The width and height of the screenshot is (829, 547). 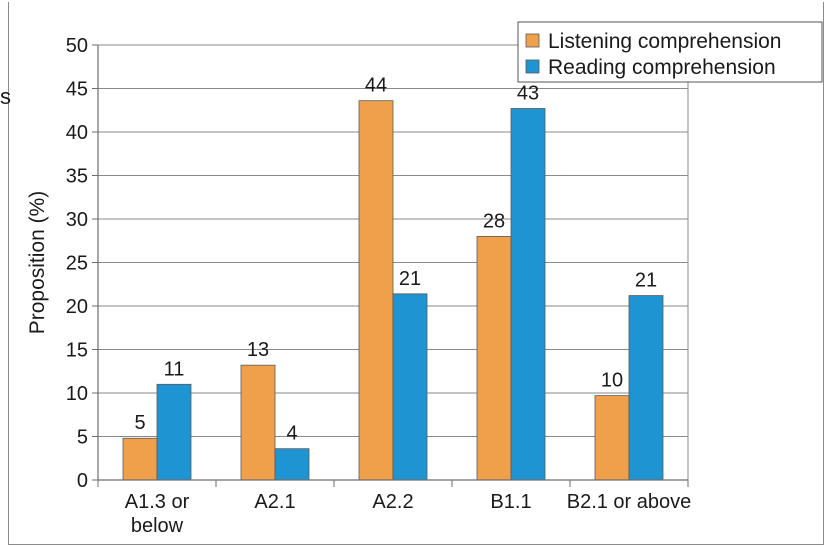 What do you see at coordinates (174, 369) in the screenshot?
I see `bar-value-label: 11` at bounding box center [174, 369].